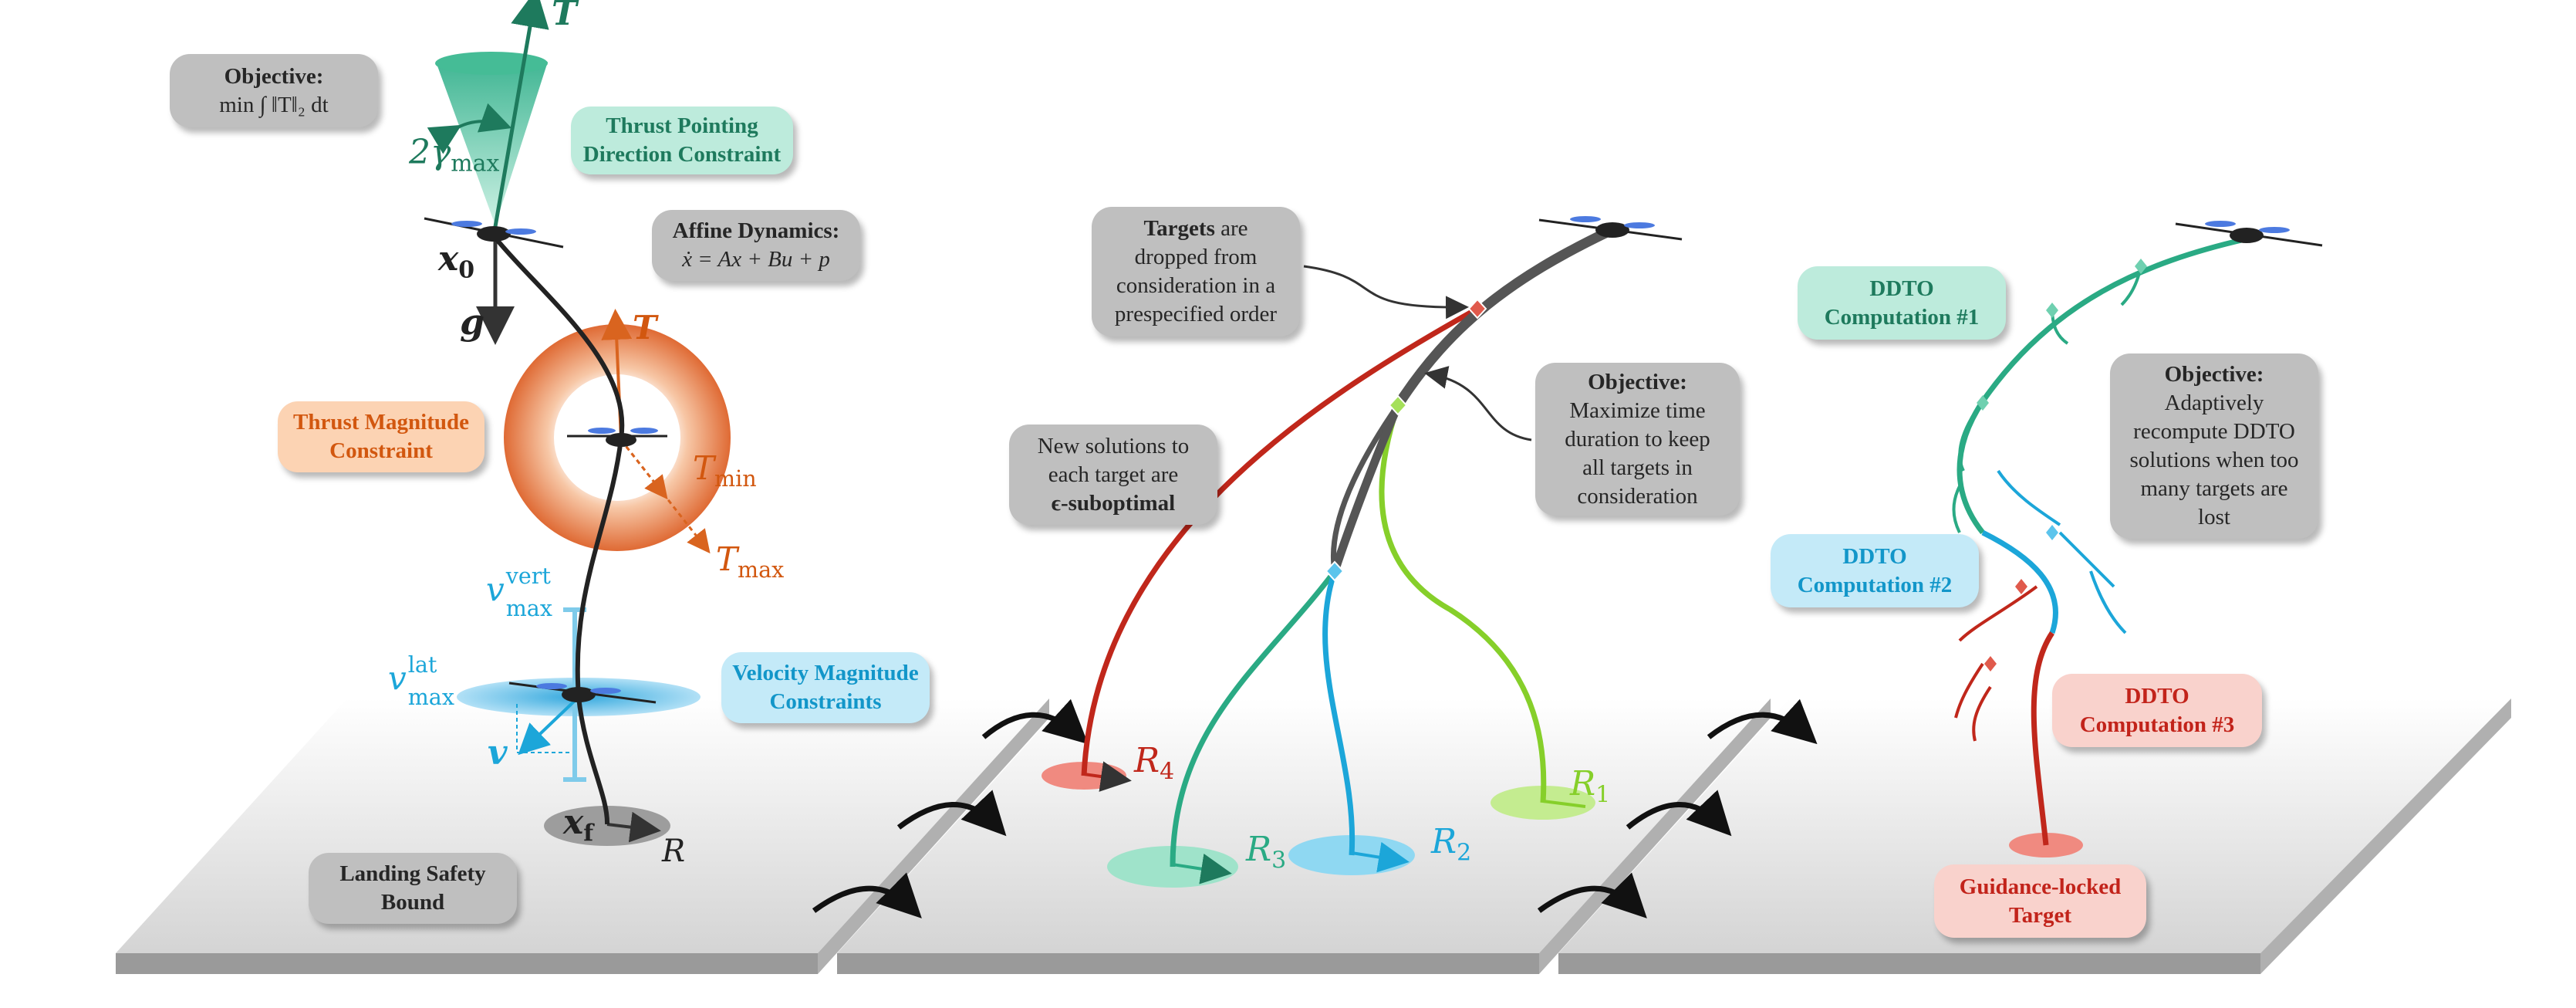 The width and height of the screenshot is (2576, 1008). What do you see at coordinates (2157, 696) in the screenshot?
I see `ddto3-line1: DDTO` at bounding box center [2157, 696].